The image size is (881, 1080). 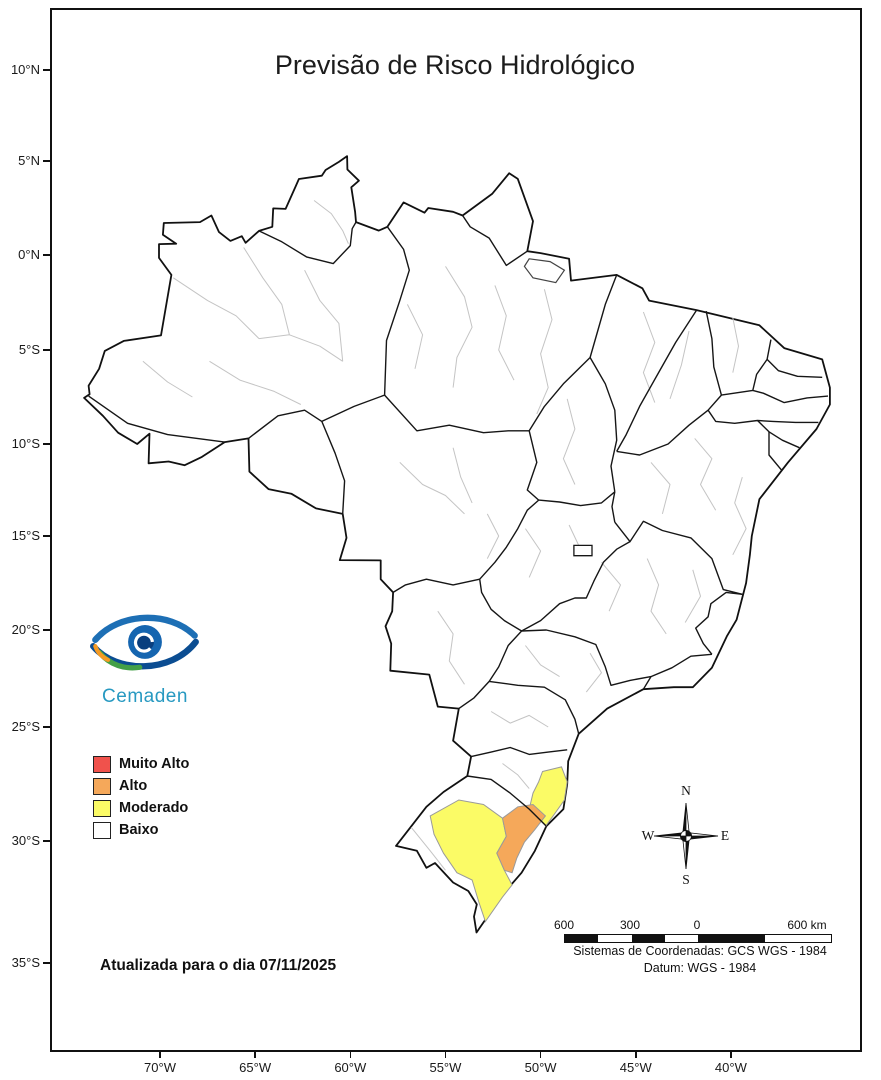 I want to click on scale-label-0: 0, so click(x=697, y=925).